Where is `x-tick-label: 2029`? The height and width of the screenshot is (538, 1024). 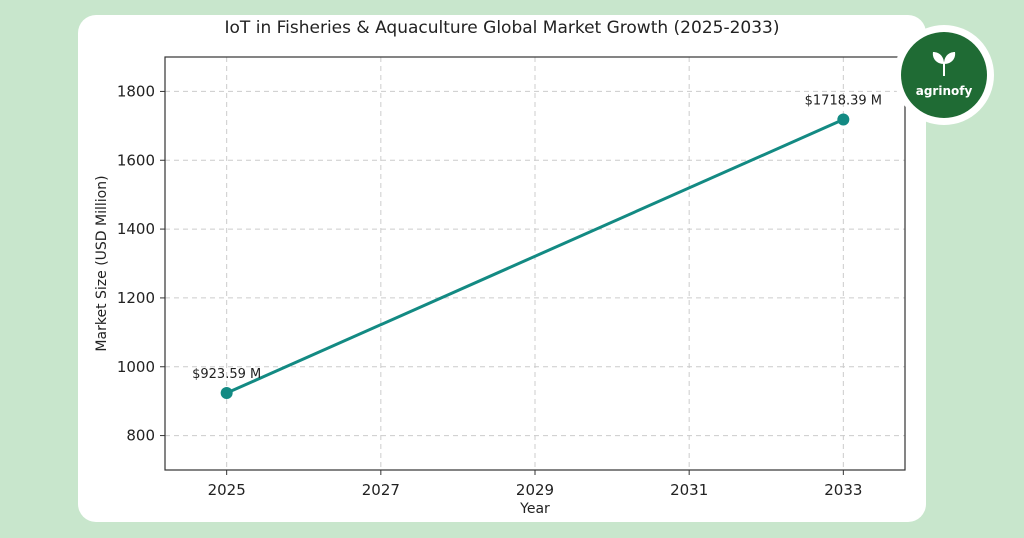 x-tick-label: 2029 is located at coordinates (535, 490).